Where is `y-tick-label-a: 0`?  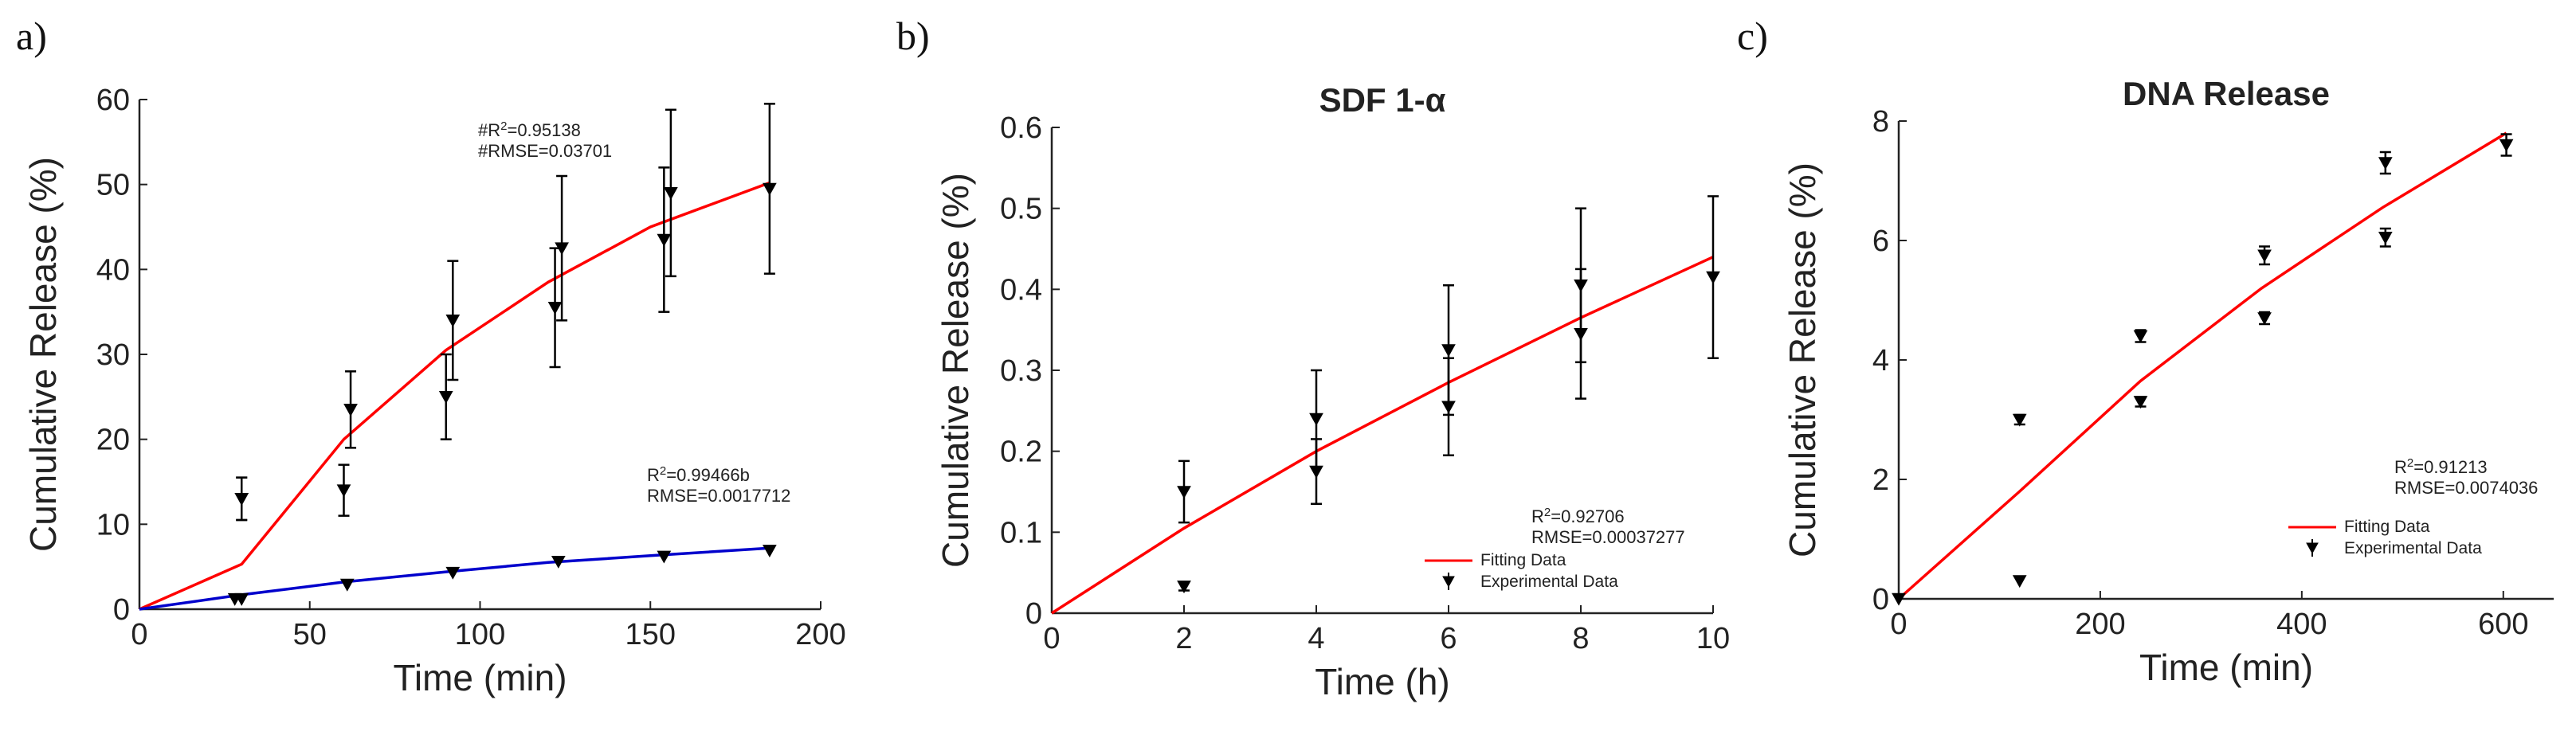
y-tick-label-a: 0 is located at coordinates (122, 610).